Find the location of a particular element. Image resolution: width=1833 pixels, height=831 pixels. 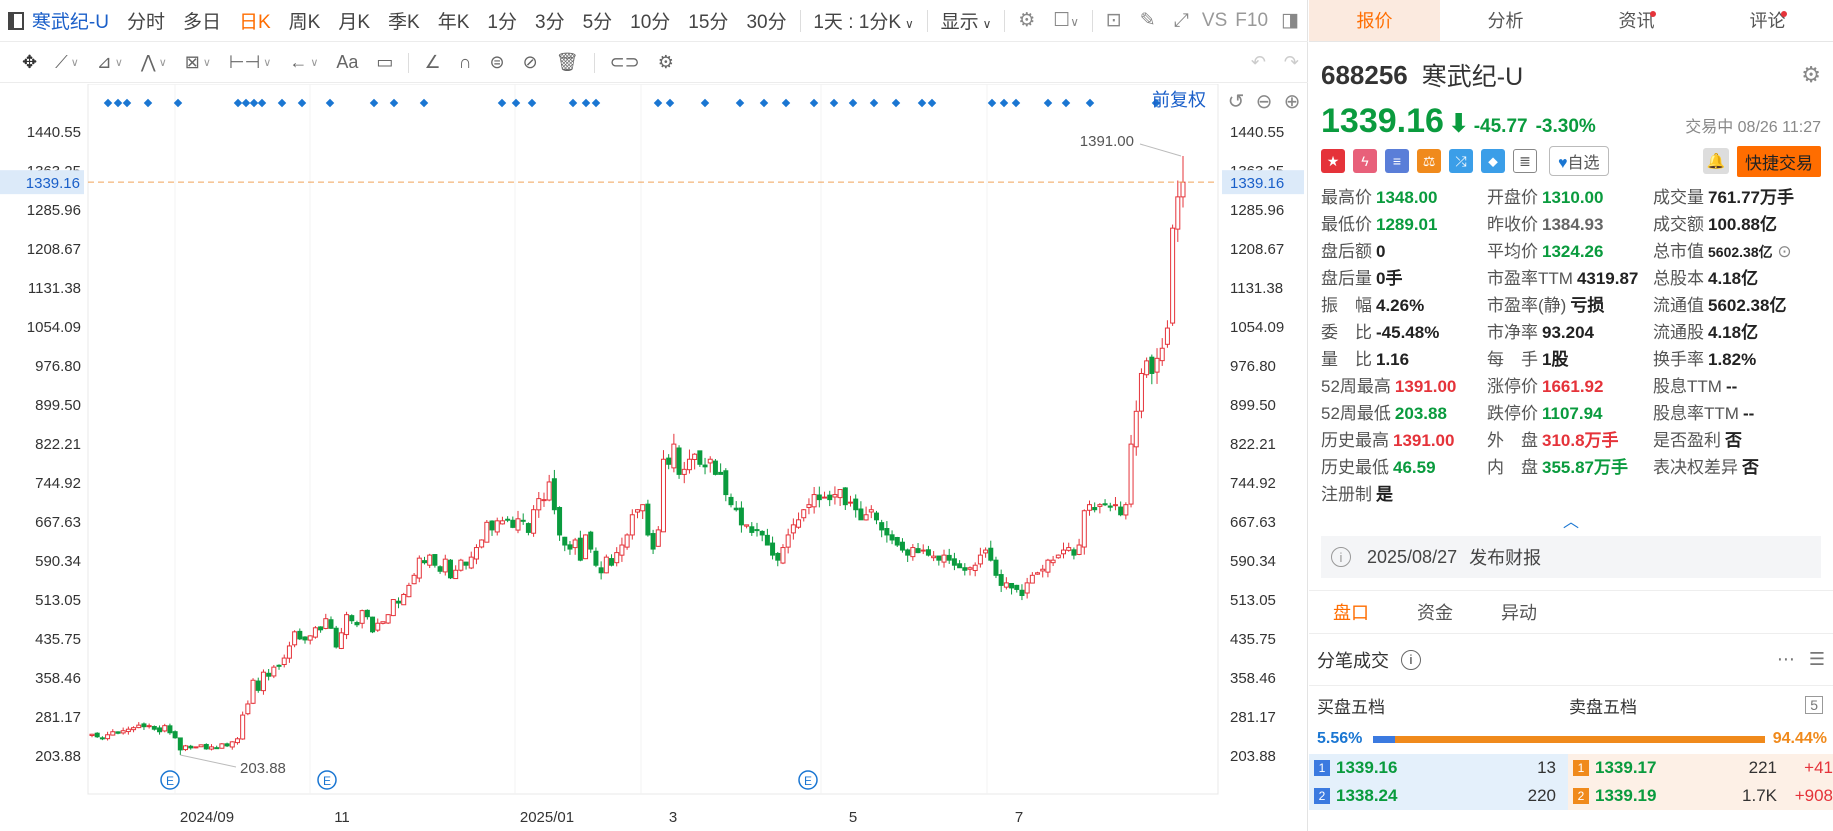

divider is located at coordinates (1005, 20).